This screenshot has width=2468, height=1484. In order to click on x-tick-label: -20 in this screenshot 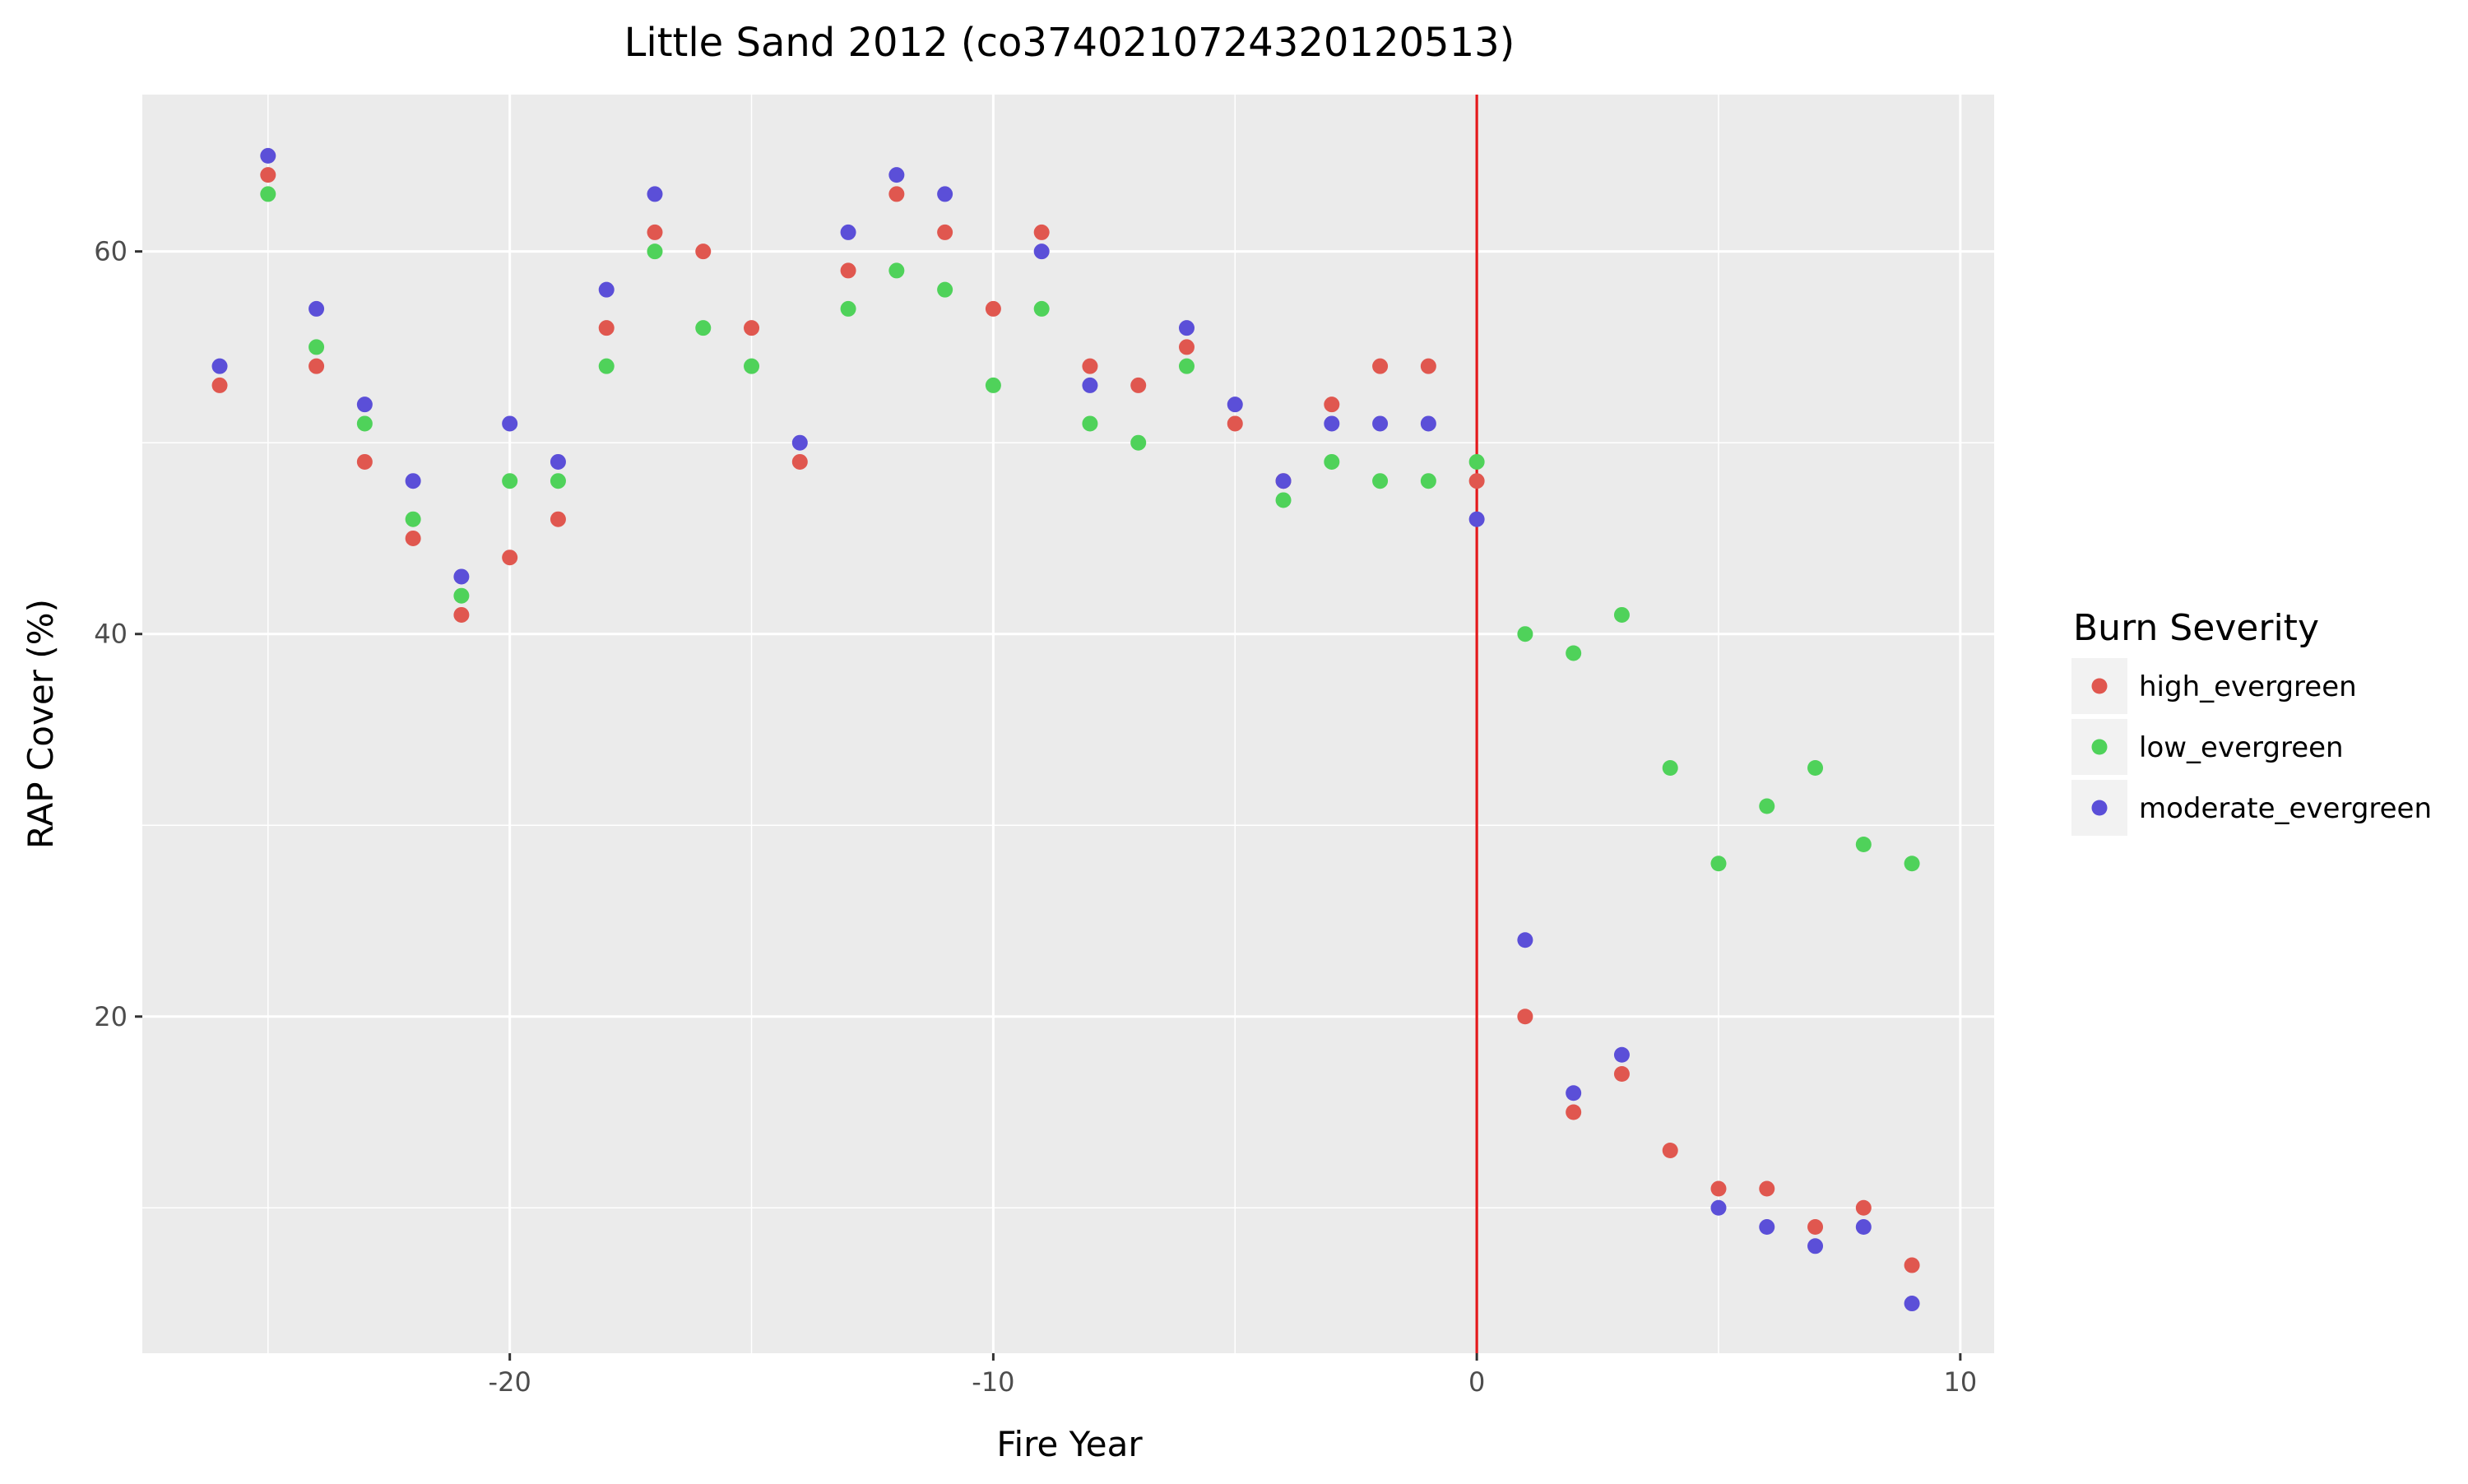, I will do `click(510, 1382)`.